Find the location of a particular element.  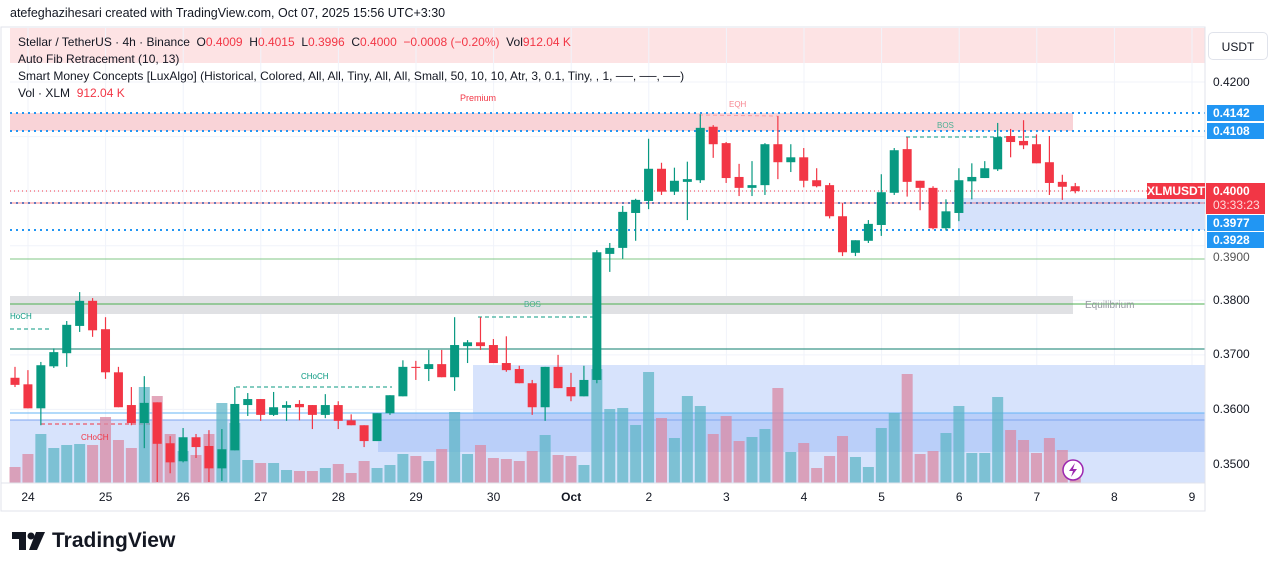

tradingview-logo-icon is located at coordinates (28, 541).